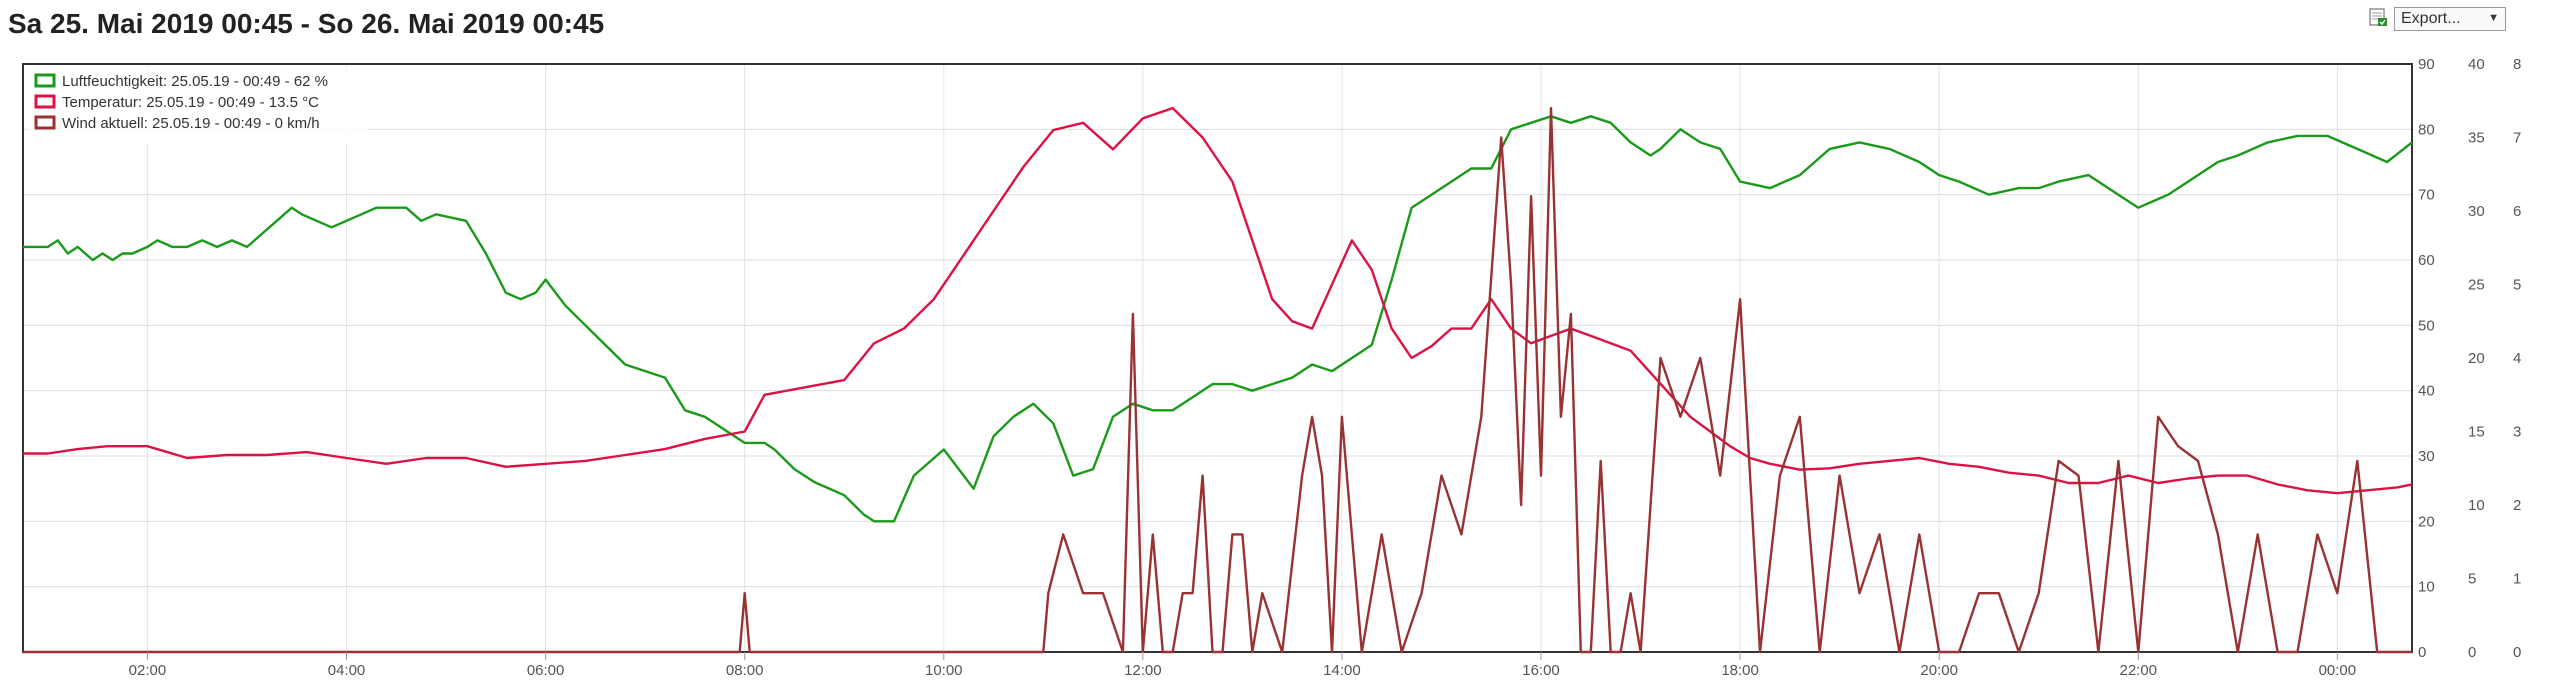  What do you see at coordinates (2338, 670) in the screenshot?
I see `x-tick-label: 00:00` at bounding box center [2338, 670].